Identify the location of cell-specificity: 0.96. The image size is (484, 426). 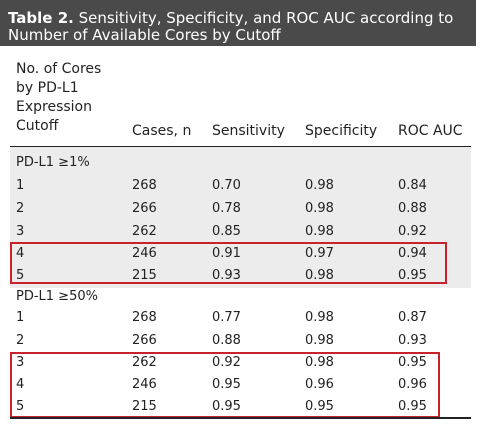
(319, 384).